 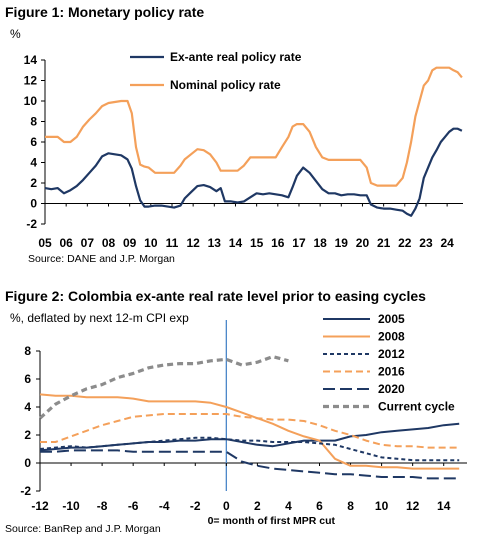 What do you see at coordinates (88, 243) in the screenshot?
I see `figure1-x-tick-label: 07` at bounding box center [88, 243].